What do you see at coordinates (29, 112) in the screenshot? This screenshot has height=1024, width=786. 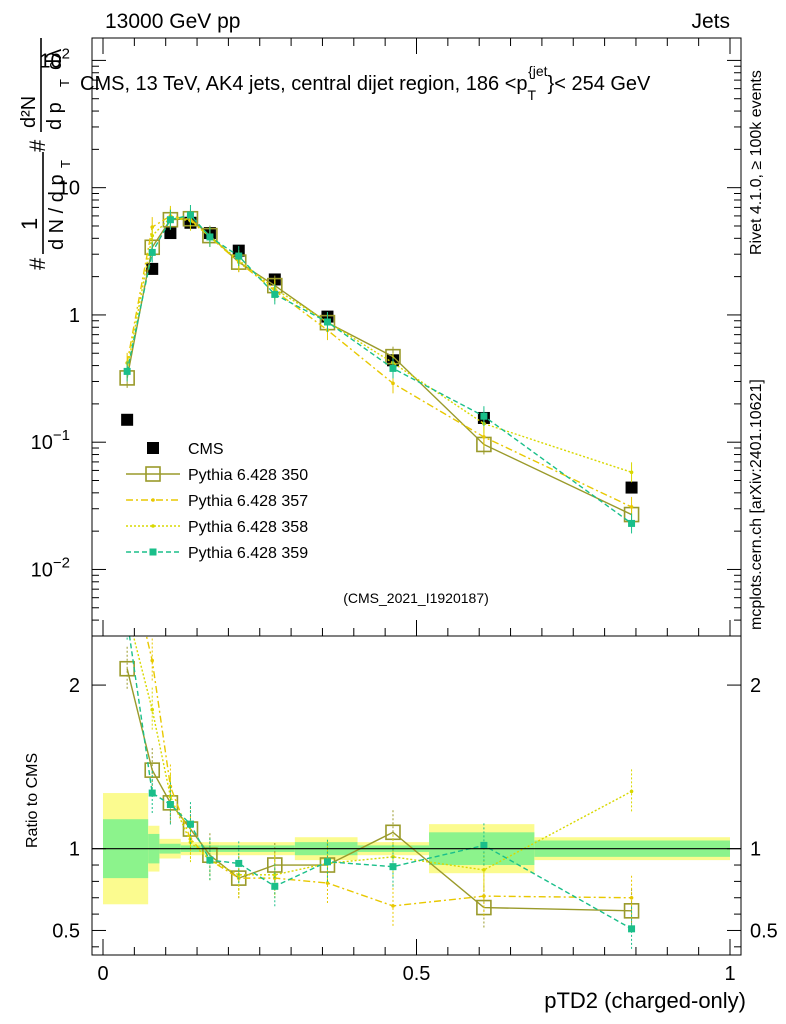 I see `svg-text: d²N` at bounding box center [29, 112].